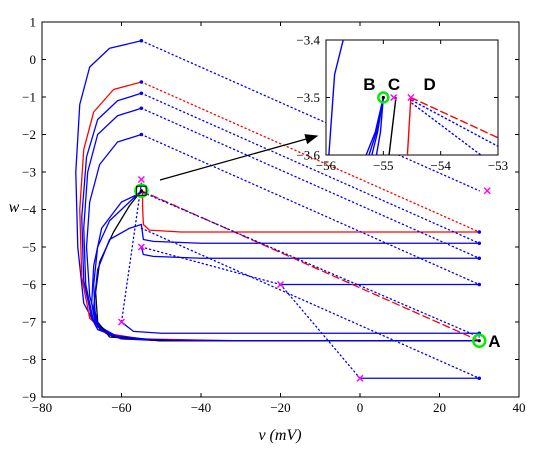 Image resolution: width=539 pixels, height=452 pixels. I want to click on y-tick-label-2: −7, so click(29, 322).